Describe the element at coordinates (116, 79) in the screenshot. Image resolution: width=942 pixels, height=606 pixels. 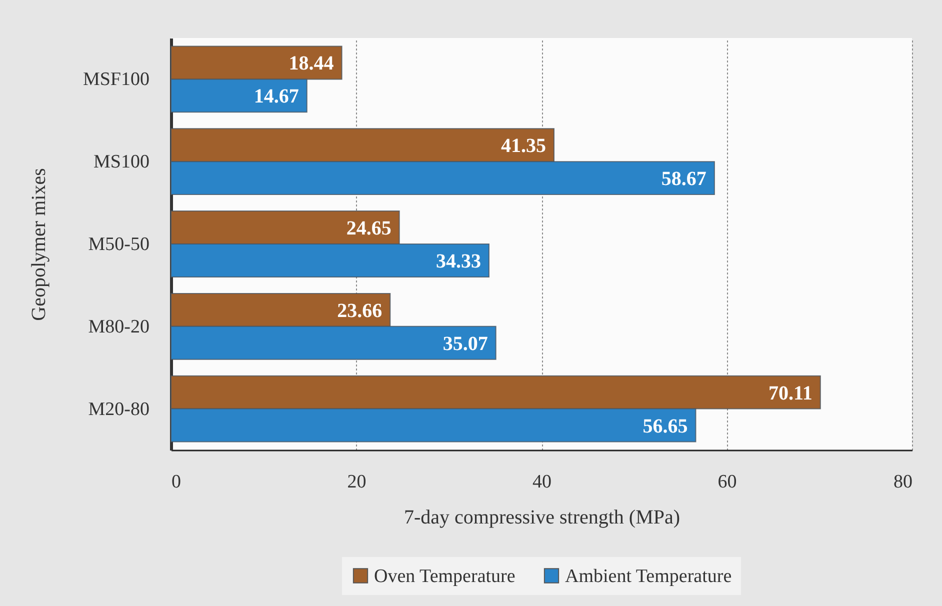
I see `y-tick-label: MSF100` at that location.